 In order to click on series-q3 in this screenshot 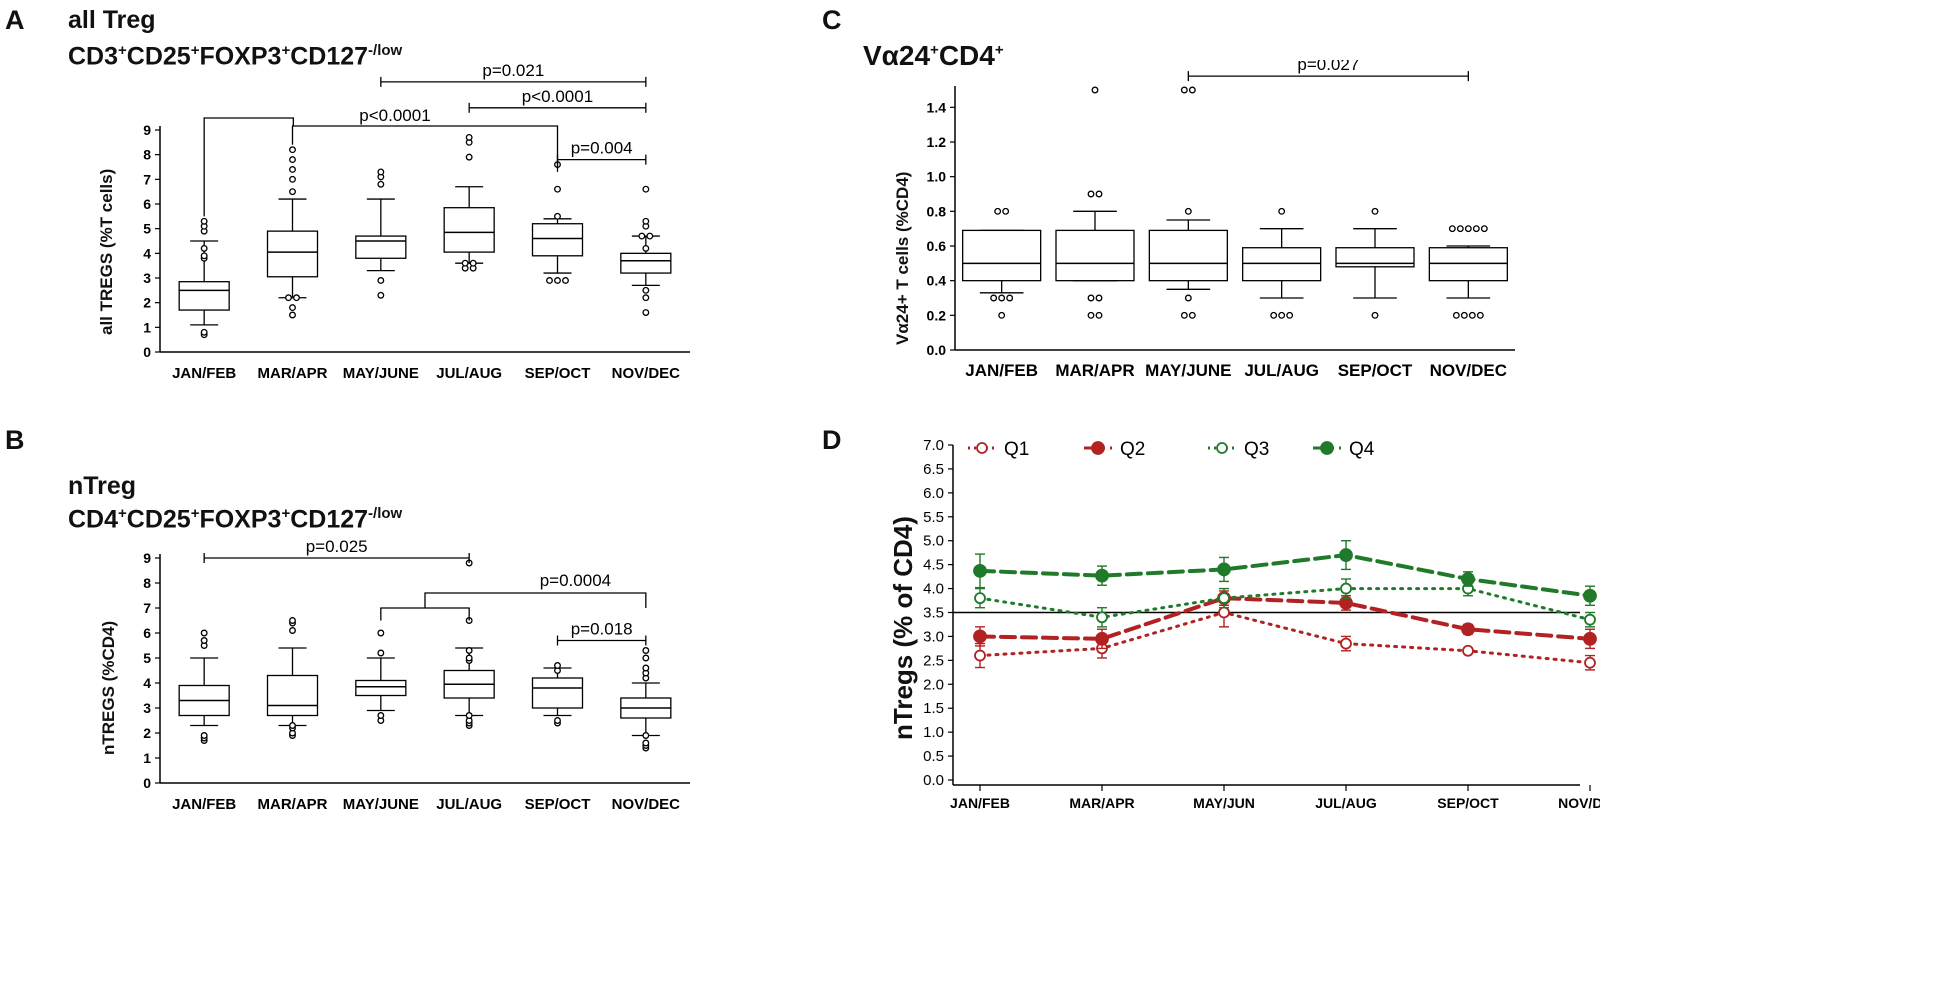, I will do `click(1285, 603)`.